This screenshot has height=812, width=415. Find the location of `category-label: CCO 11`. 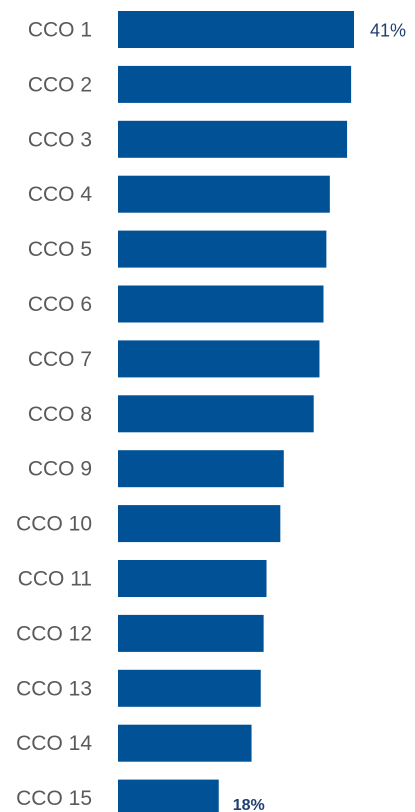

category-label: CCO 11 is located at coordinates (55, 579).